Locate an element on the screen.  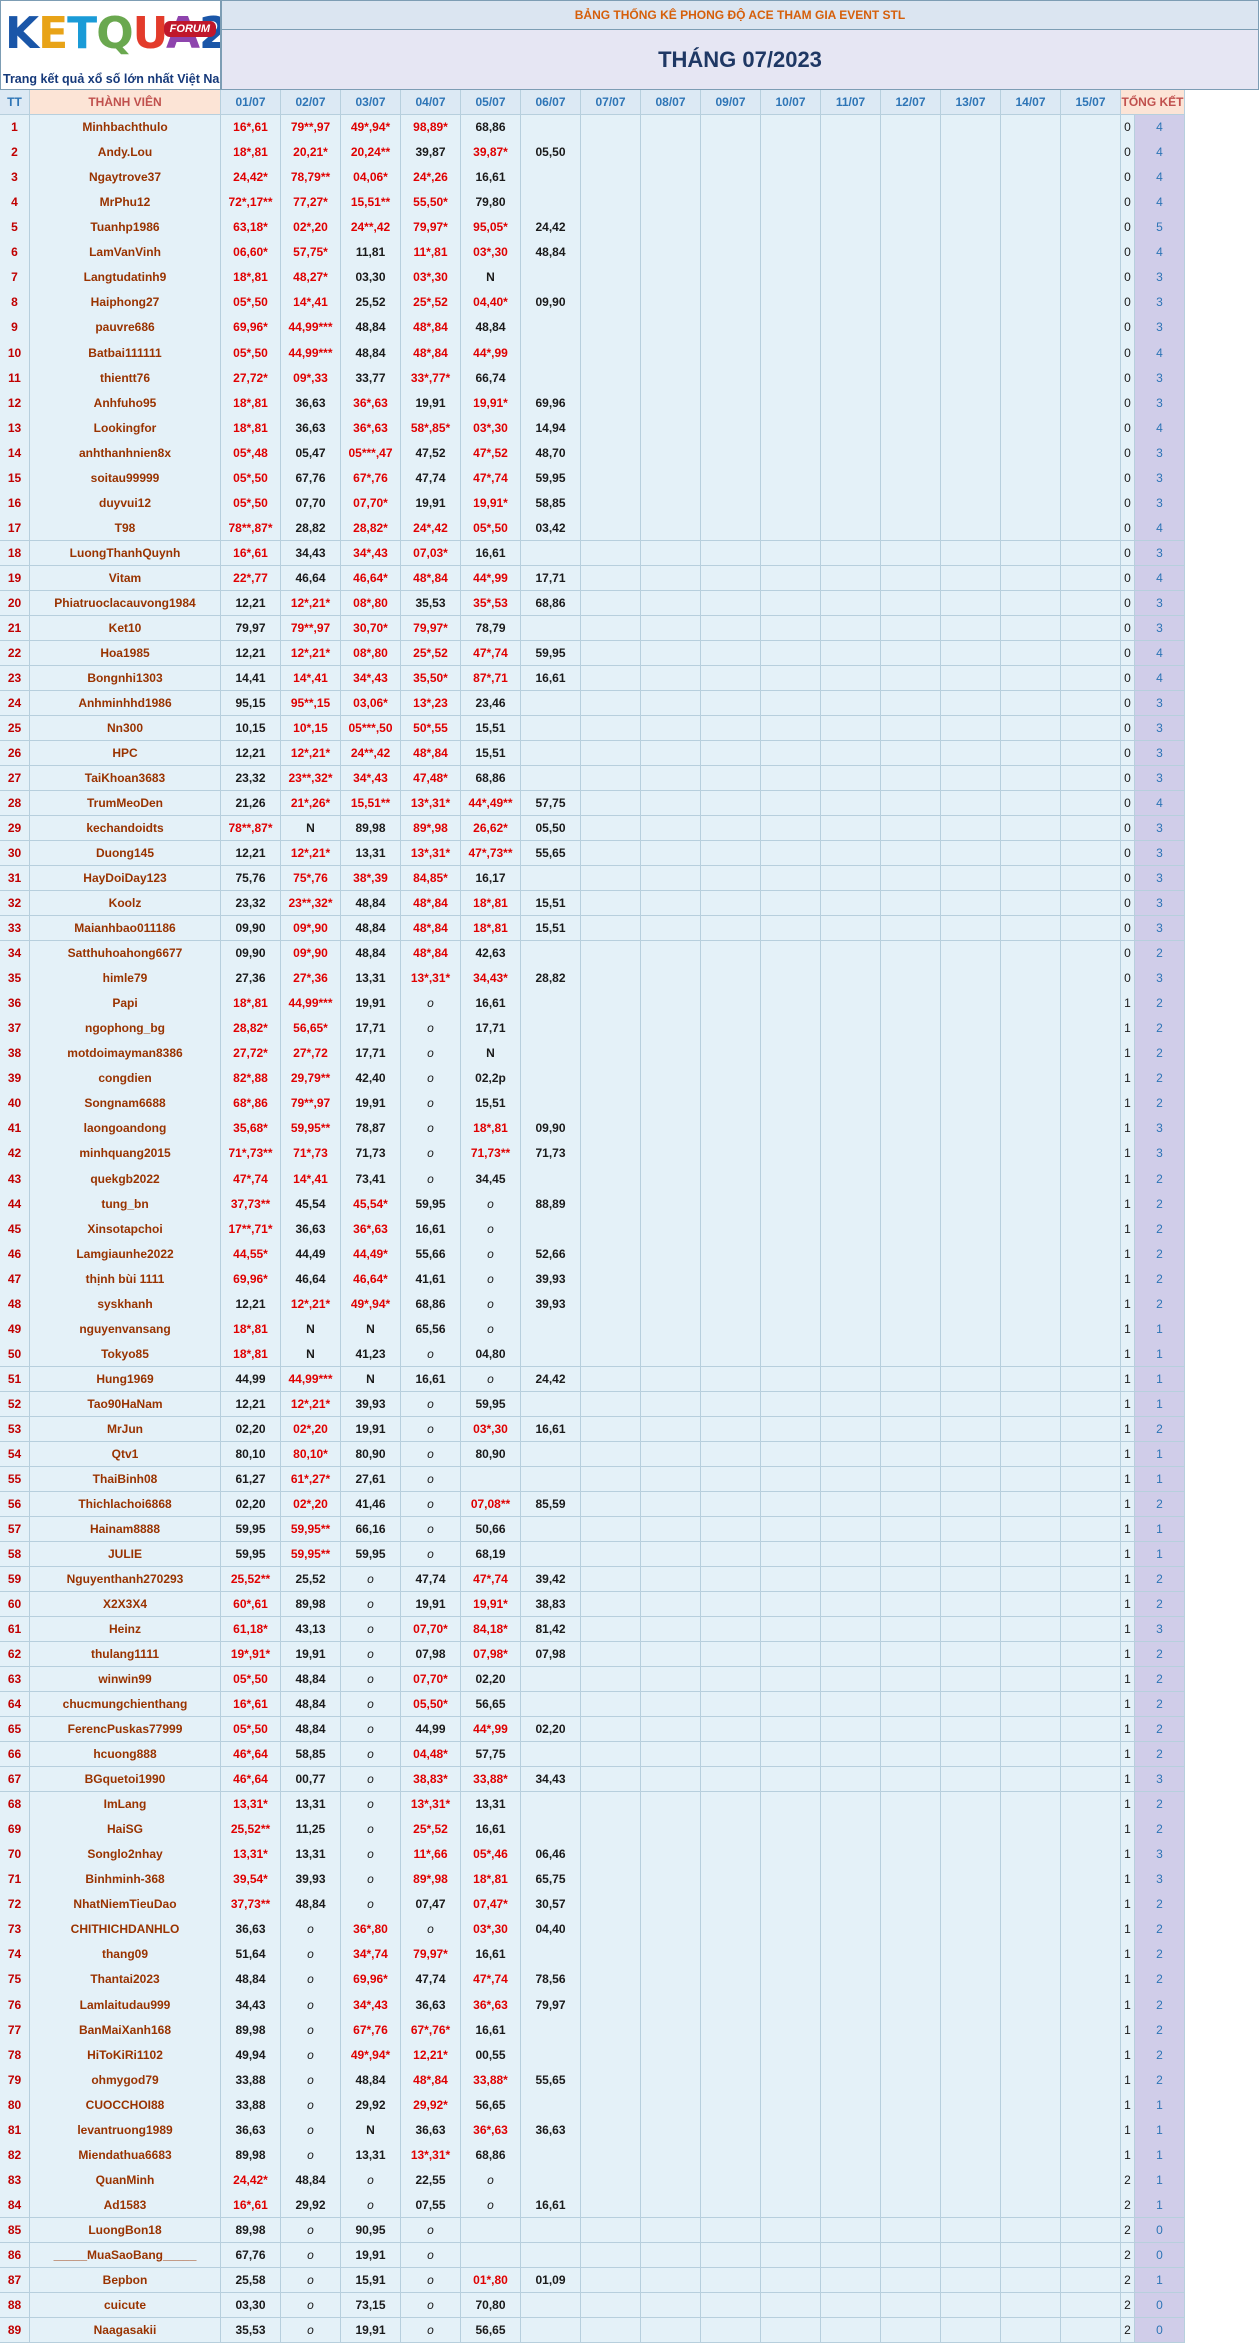
member-name: CHITHICHDANHLO is located at coordinates (125, 1930).